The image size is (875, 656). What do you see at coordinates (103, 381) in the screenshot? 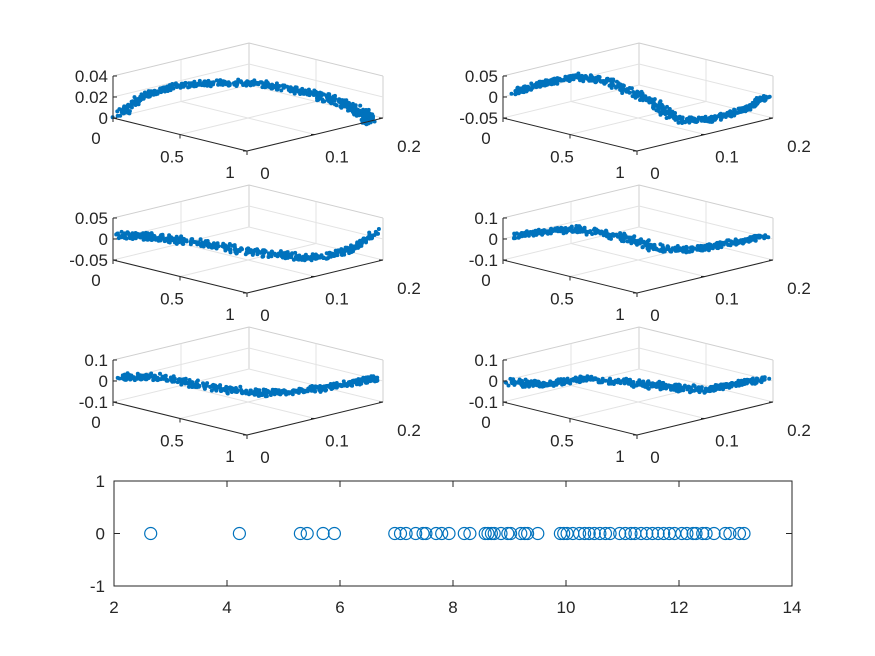
I see `z-tick-label: 0` at bounding box center [103, 381].